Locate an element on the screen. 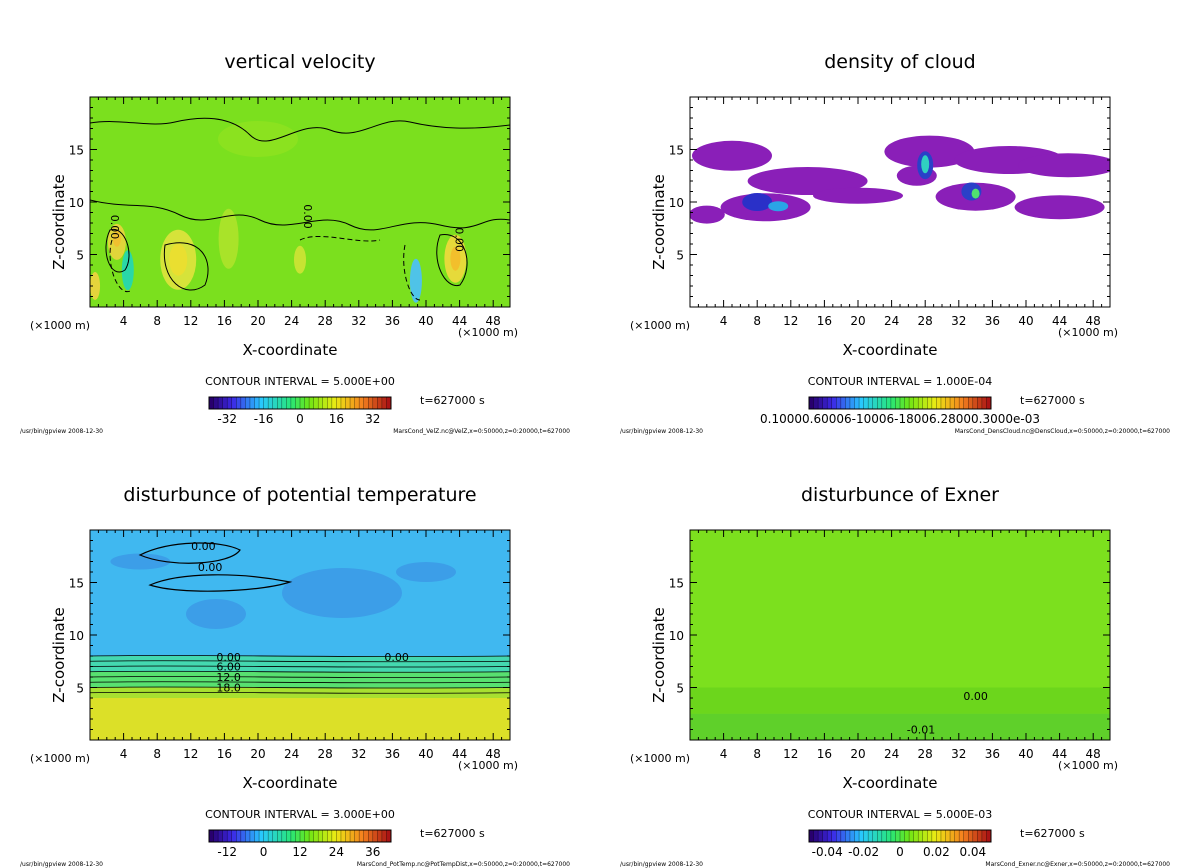 The width and height of the screenshot is (1200, 868). program-footer: /usr/bin/gpview 2008-12-30 is located at coordinates (661, 431).